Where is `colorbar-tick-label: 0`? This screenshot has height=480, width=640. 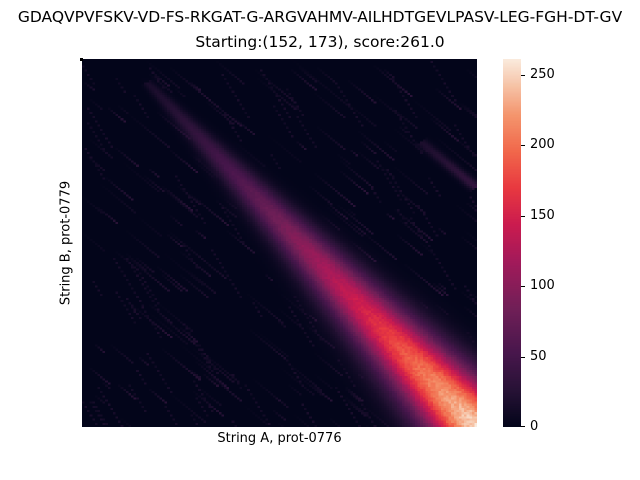
colorbar-tick-label: 0 is located at coordinates (534, 426).